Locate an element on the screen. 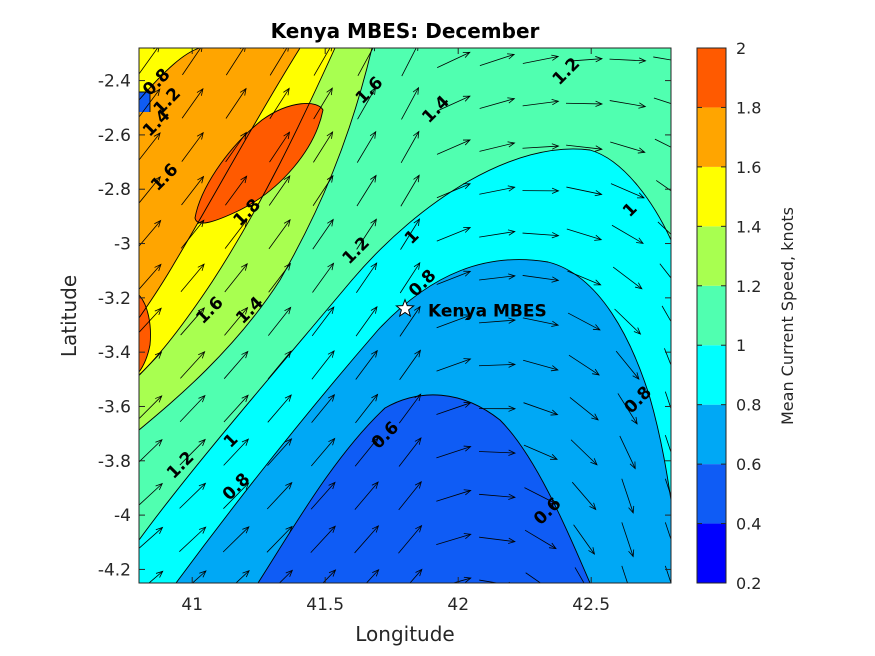  site-label: Kenya MBES is located at coordinates (487, 312).